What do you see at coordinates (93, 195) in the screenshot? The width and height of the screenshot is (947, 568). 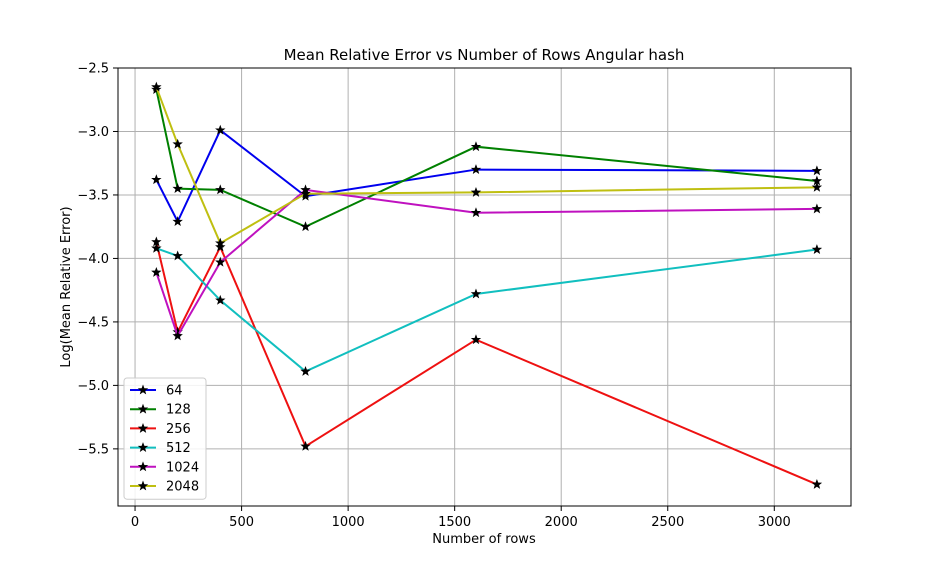 I see `y-tick-label: −3.5` at bounding box center [93, 195].